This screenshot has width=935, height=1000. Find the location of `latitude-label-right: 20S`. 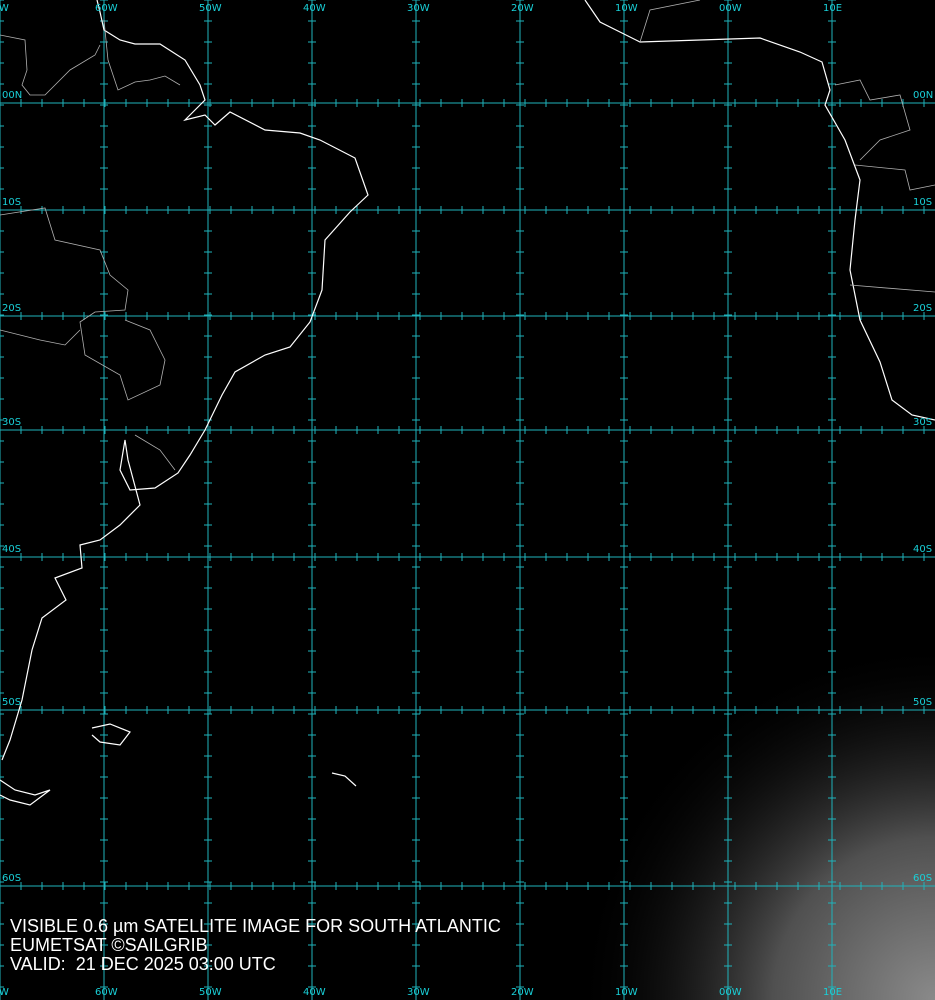

latitude-label-right: 20S is located at coordinates (923, 308).